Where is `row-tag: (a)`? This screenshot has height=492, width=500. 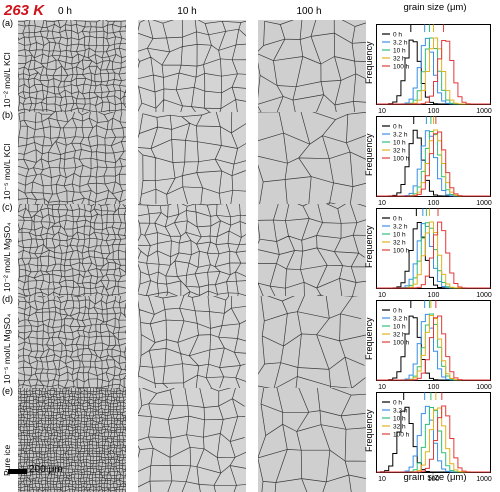 row-tag: (a) is located at coordinates (7, 23).